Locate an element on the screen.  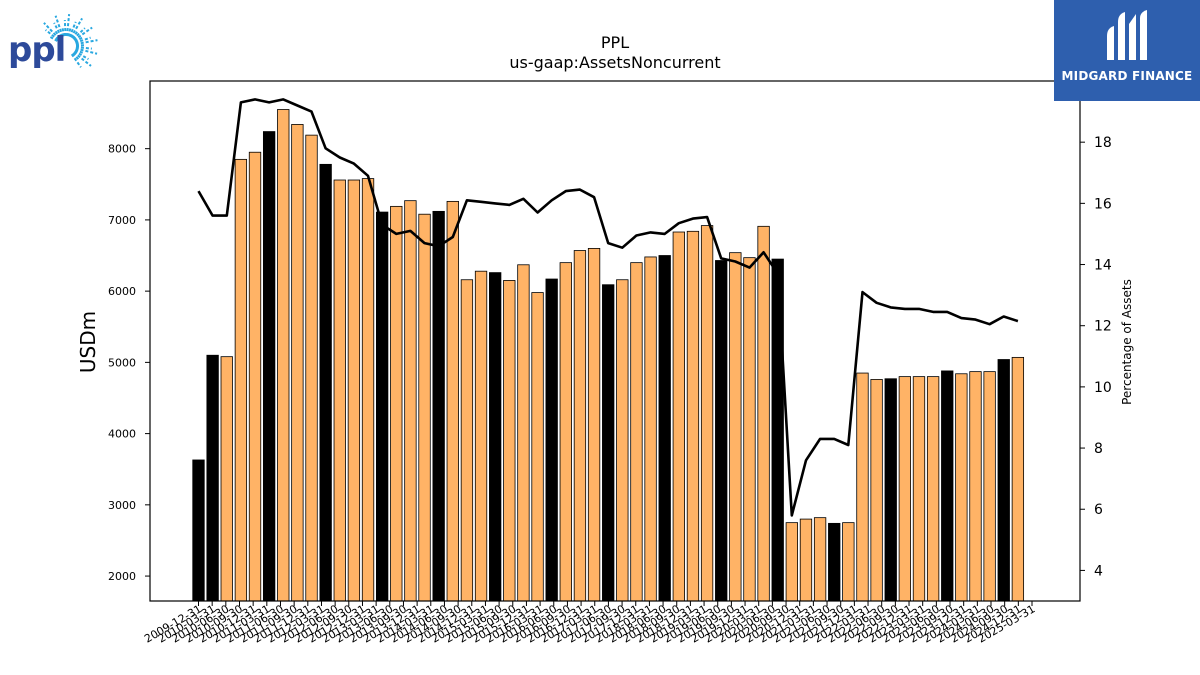
y2-tick-label: 6 is located at coordinates (1098, 510).